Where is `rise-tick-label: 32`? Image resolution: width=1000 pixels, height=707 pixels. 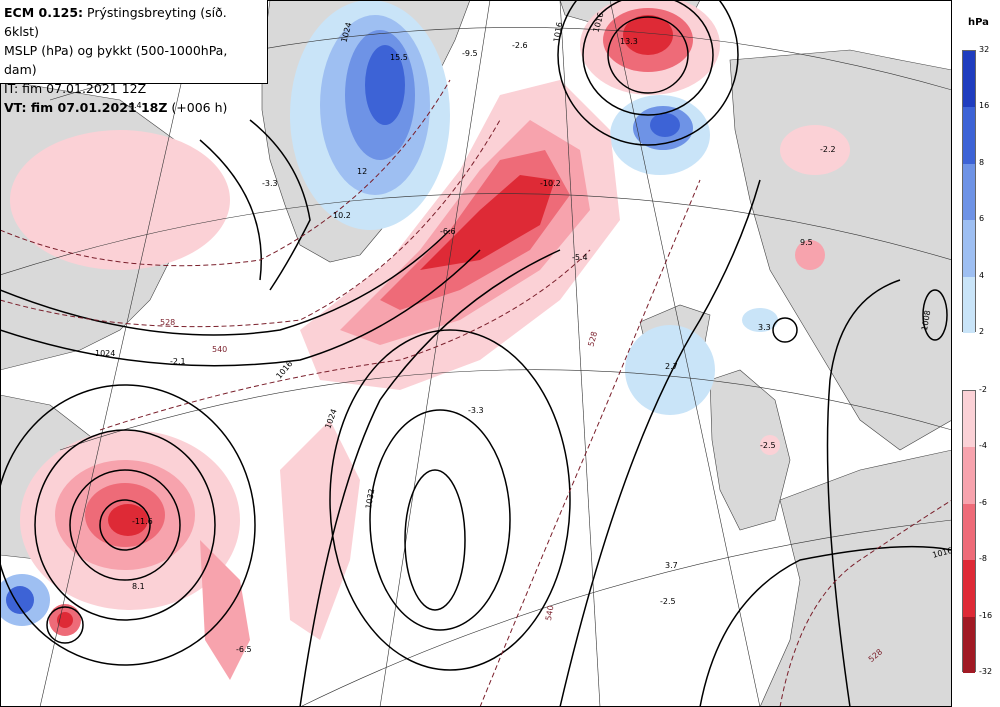 rise-tick-label: 32 is located at coordinates (984, 49).